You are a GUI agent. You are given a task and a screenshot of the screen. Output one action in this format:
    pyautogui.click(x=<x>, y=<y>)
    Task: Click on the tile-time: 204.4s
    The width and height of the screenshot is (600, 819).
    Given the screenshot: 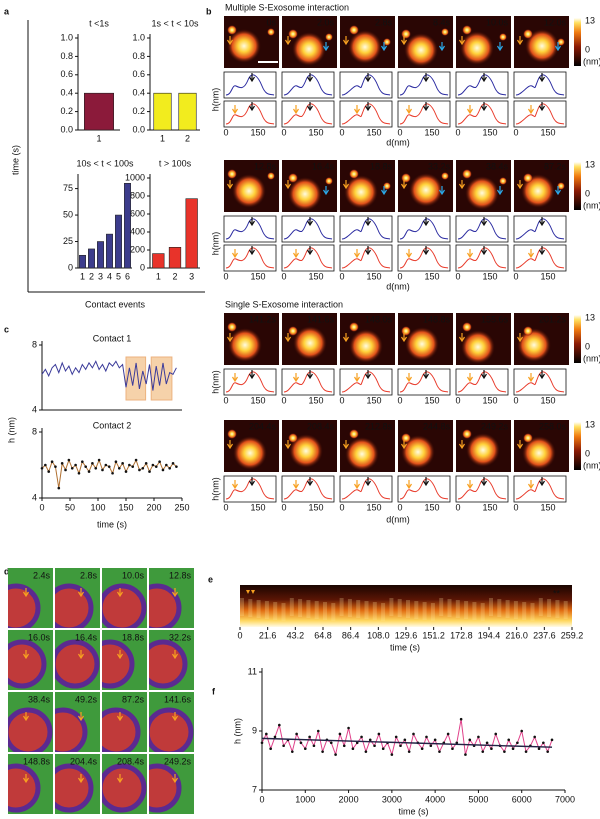 What is the action you would take?
    pyautogui.click(x=84, y=761)
    